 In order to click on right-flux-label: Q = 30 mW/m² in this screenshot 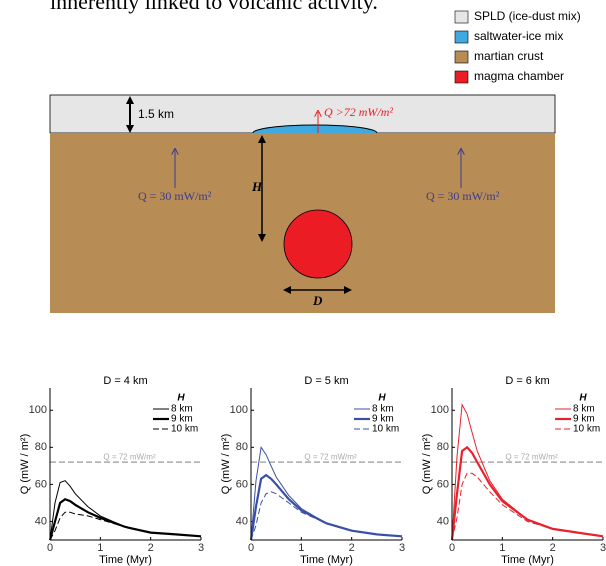, I will do `click(463, 196)`.